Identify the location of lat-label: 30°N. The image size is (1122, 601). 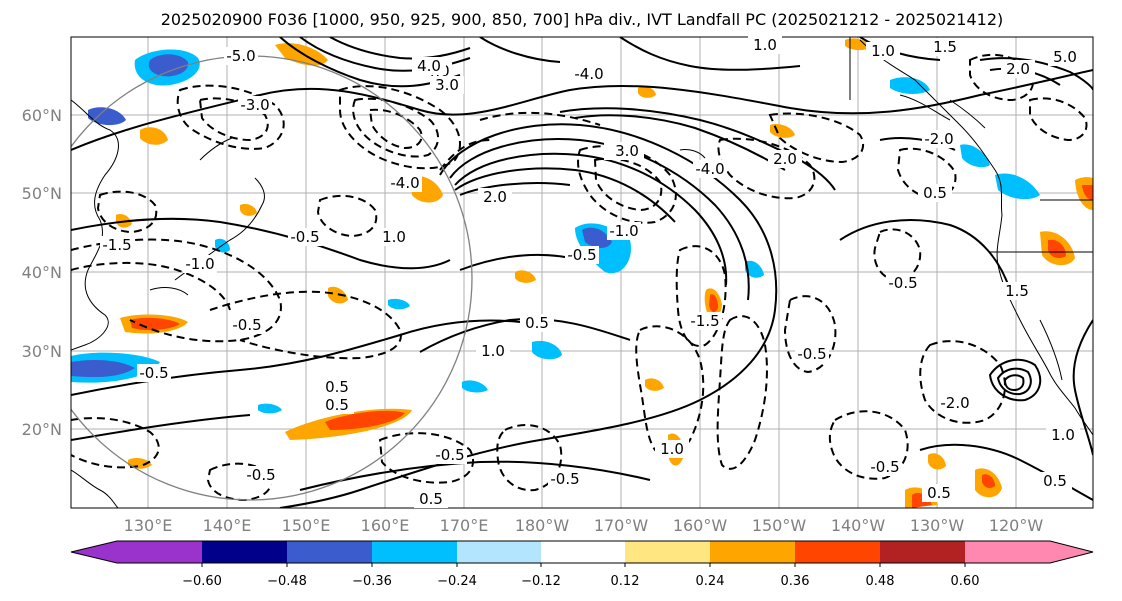
(42, 351).